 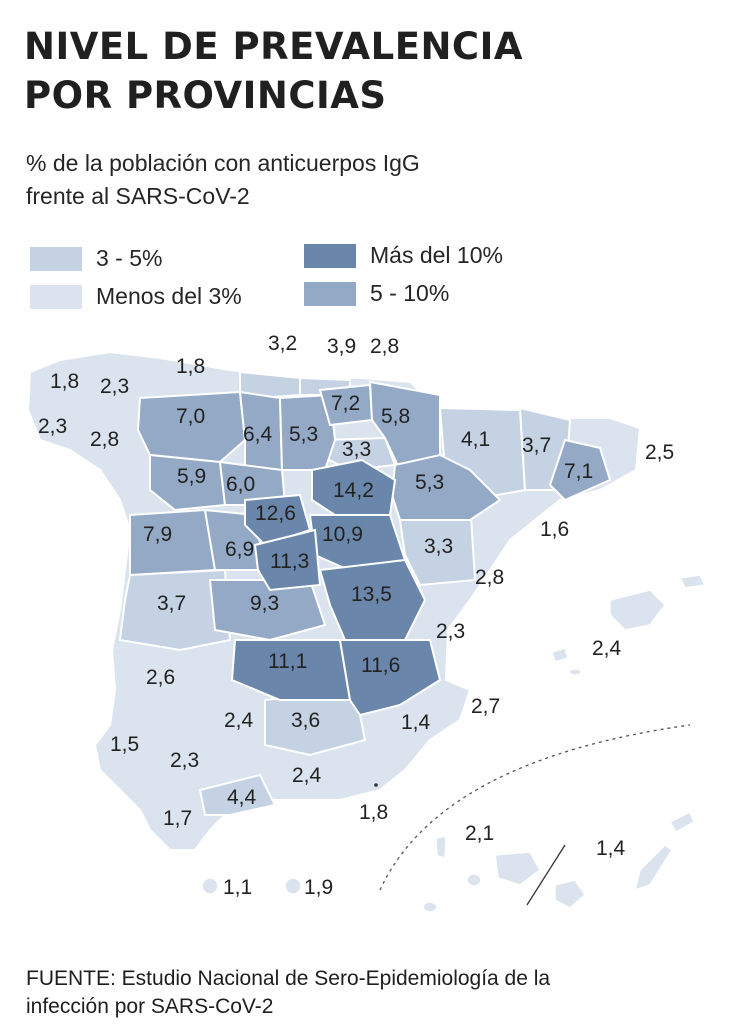 I want to click on legend-item-menos-3: Menos del 3%, so click(x=136, y=296).